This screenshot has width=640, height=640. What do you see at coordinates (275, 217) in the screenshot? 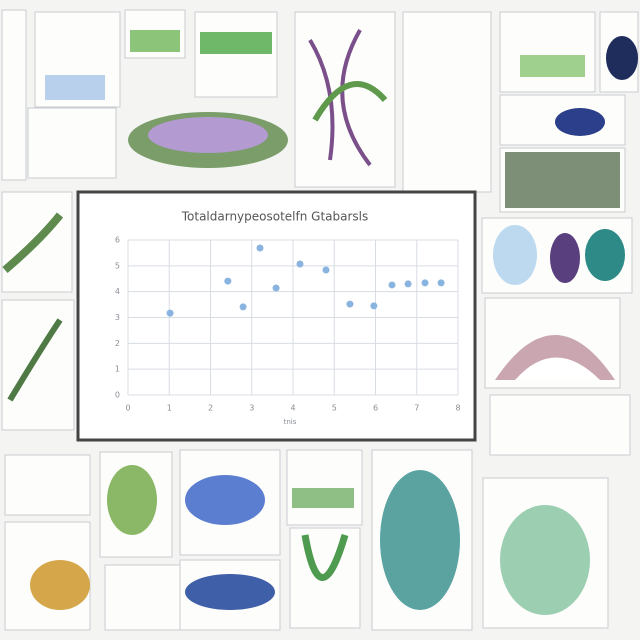
I see `chart-title: Totaldarnypeosotelfn Gtabarsls` at bounding box center [275, 217].